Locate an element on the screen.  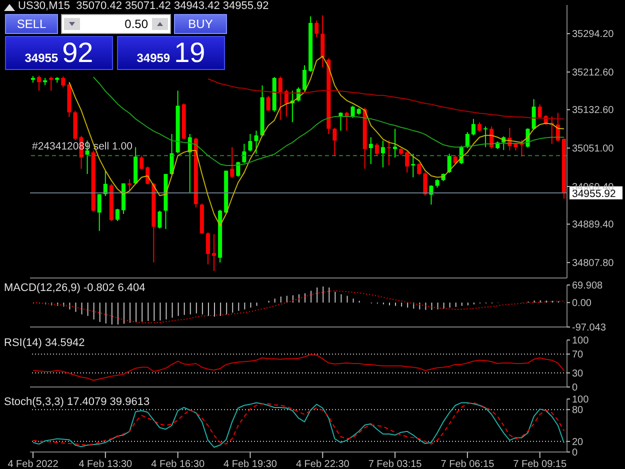
annotation: 34955 is located at coordinates (41, 58).